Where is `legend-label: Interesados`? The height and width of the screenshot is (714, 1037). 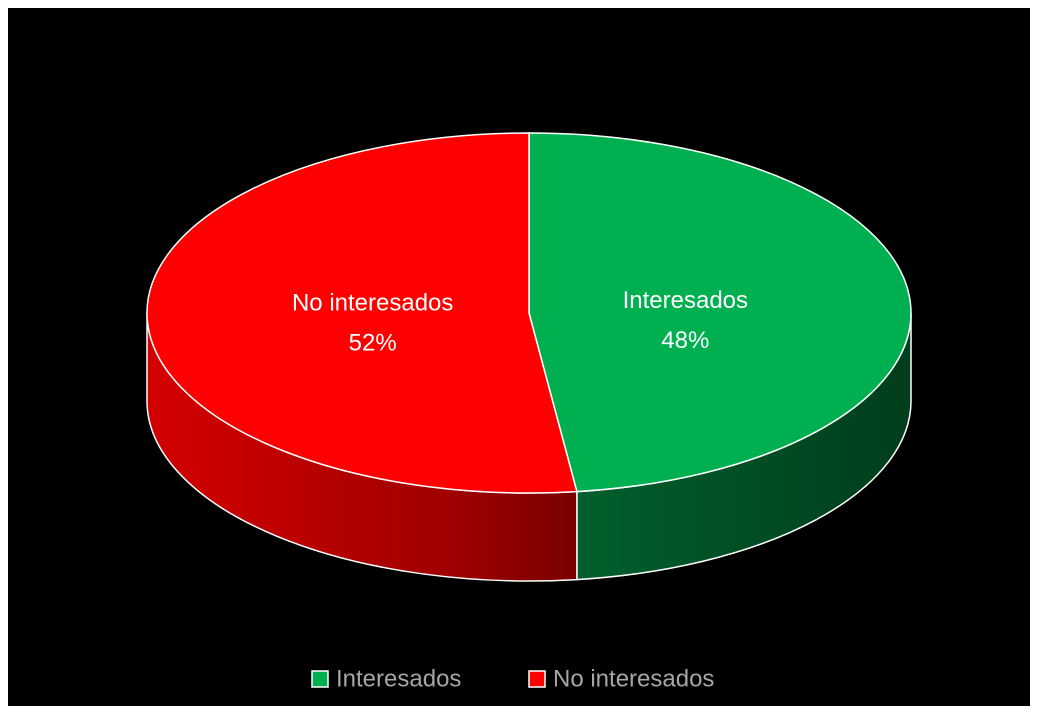
legend-label: Interesados is located at coordinates (398, 678).